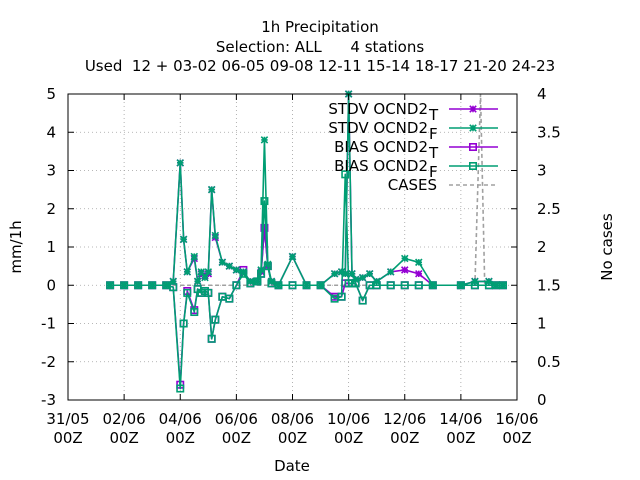 The height and width of the screenshot is (480, 640). What do you see at coordinates (51, 94) in the screenshot?
I see `y-tick-label: 5` at bounding box center [51, 94].